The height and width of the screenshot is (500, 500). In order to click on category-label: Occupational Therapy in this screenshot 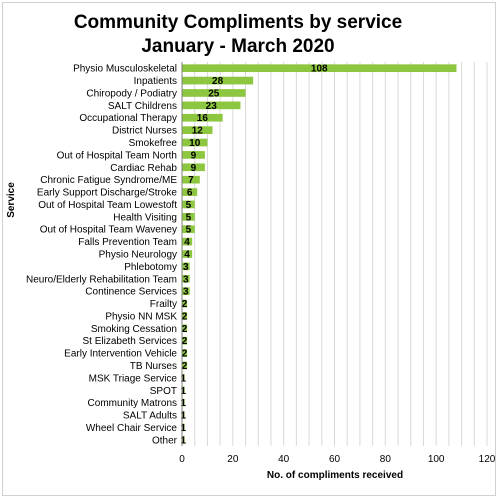, I will do `click(128, 118)`.